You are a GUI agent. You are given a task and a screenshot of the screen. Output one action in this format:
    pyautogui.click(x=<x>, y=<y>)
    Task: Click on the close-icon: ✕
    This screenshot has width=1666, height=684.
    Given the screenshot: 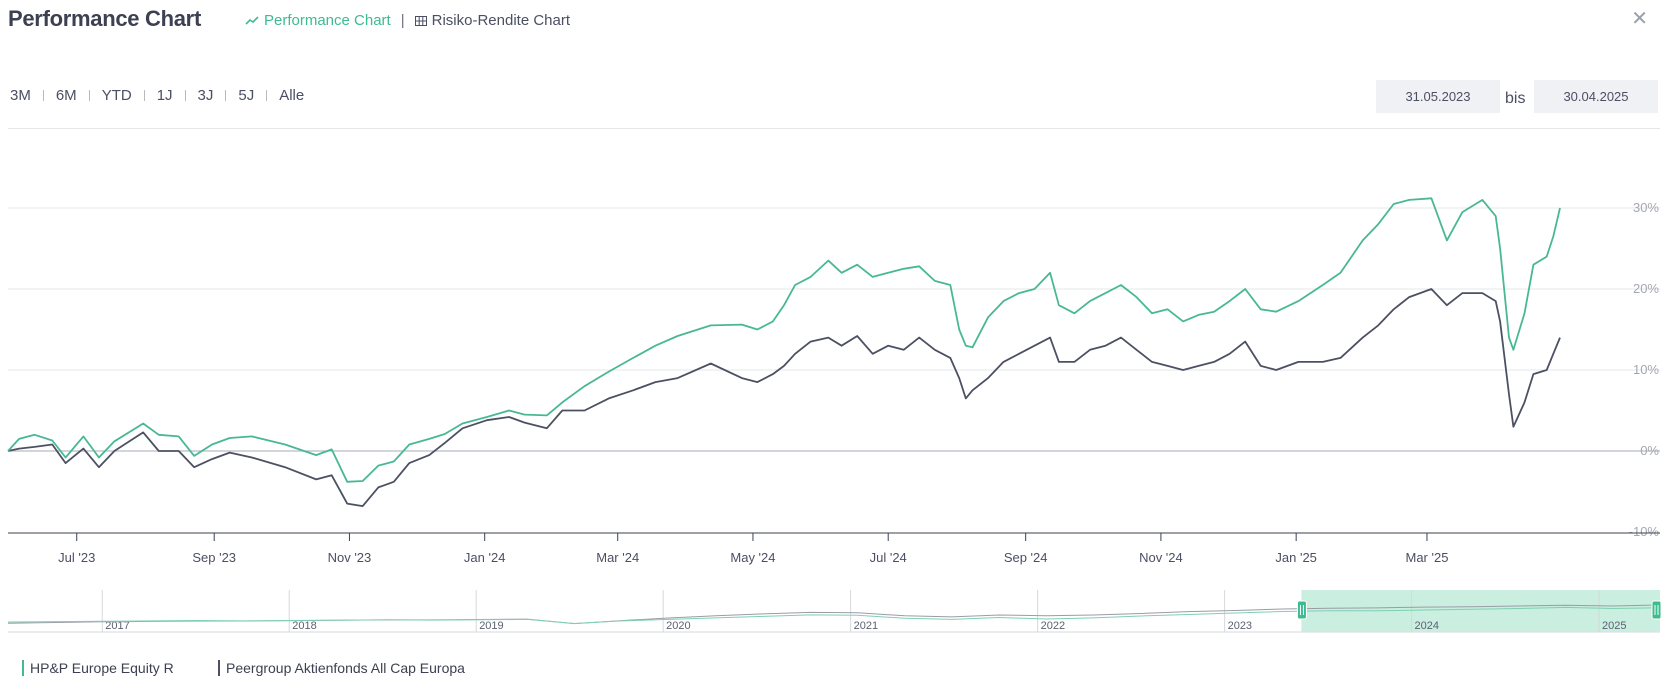 What is the action you would take?
    pyautogui.click(x=1639, y=19)
    